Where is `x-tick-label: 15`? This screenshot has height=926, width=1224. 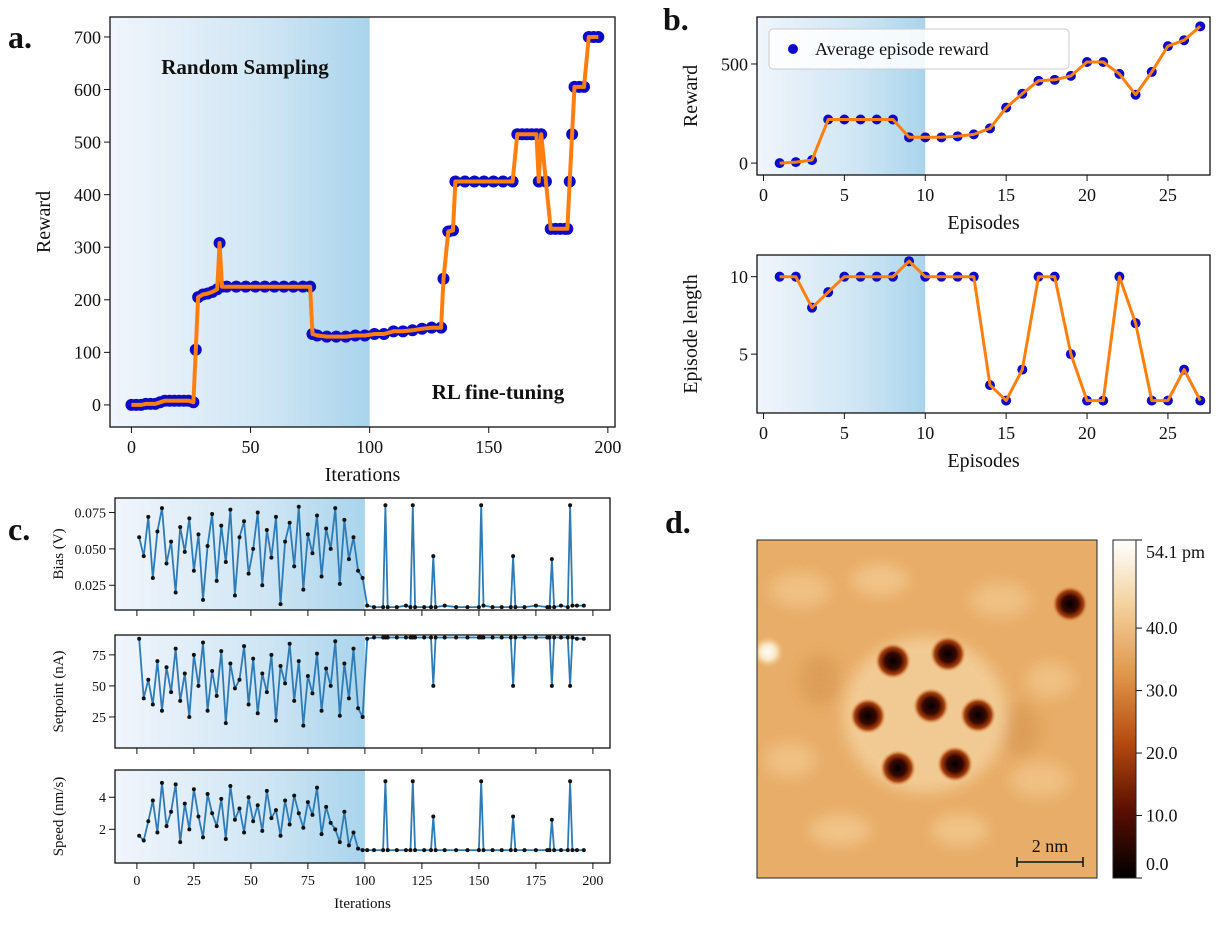 x-tick-label: 15 is located at coordinates (1006, 433).